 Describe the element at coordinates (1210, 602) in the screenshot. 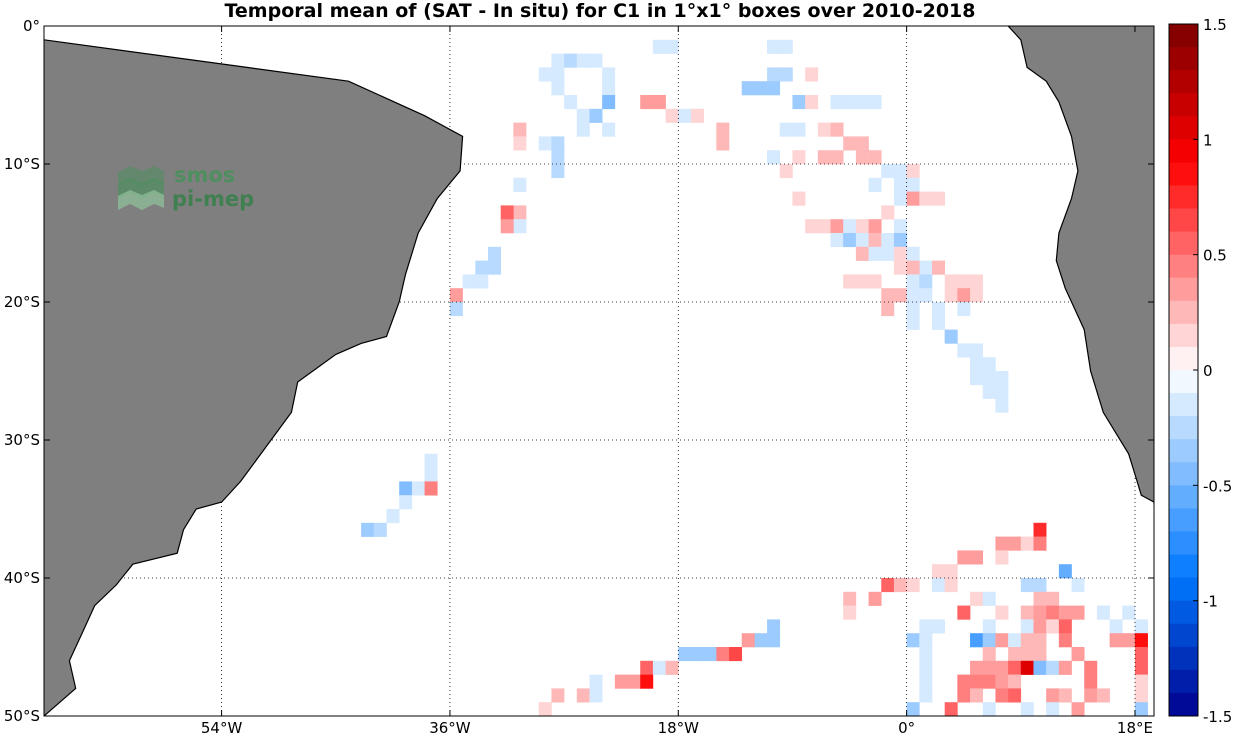

I see `colorbar-tick-label: -1` at that location.